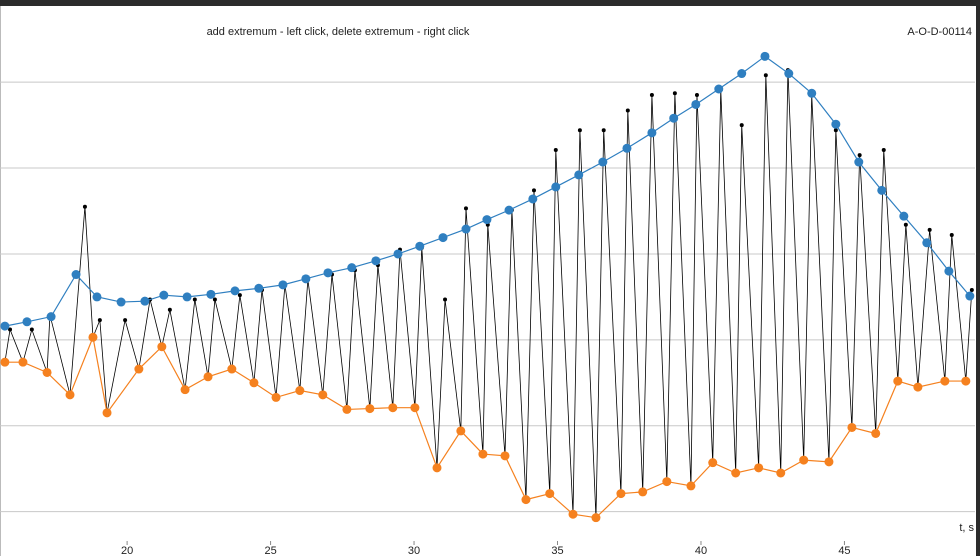 Image resolution: width=980 pixels, height=556 pixels. What do you see at coordinates (127, 550) in the screenshot?
I see `x-tick-label: 20` at bounding box center [127, 550].